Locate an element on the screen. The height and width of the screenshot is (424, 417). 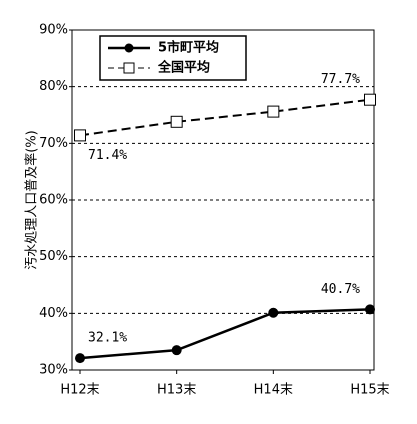
data-label: 71.4% is located at coordinates (107, 155).